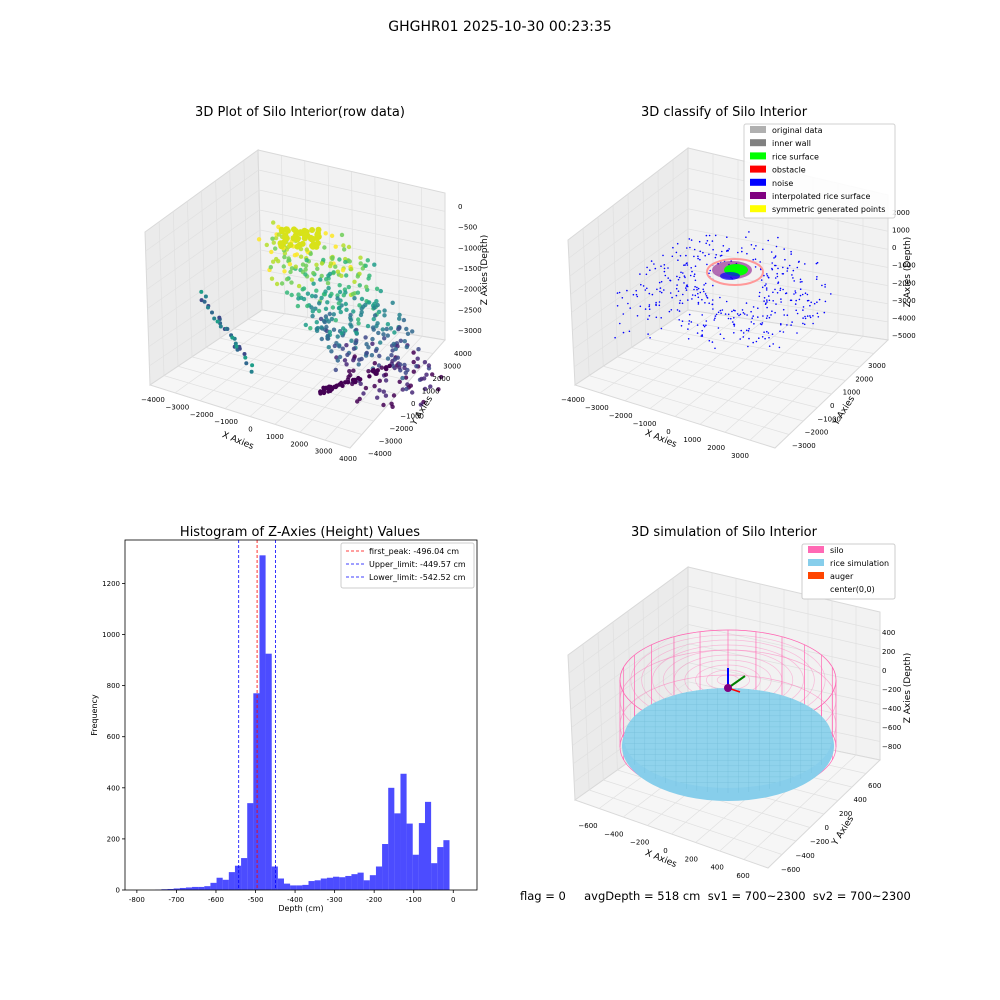 This screenshot has width=1000, height=1000. I want to click on panel1-points, so click(321, 314).